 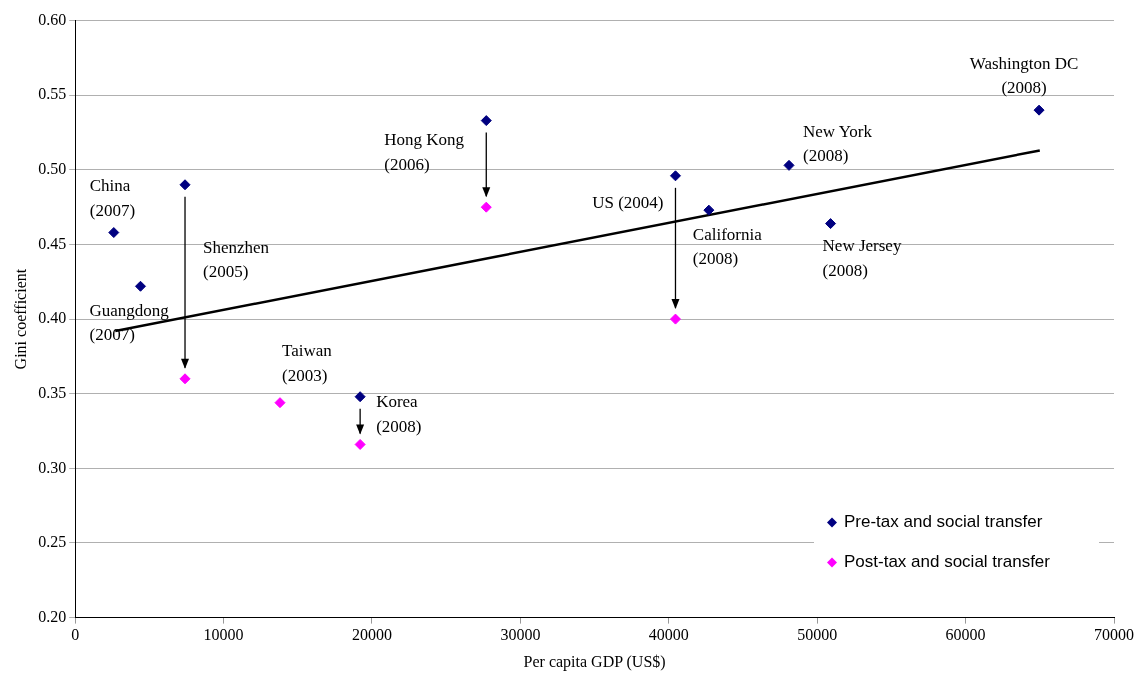 I want to click on x-tick-label: 60000, so click(x=965, y=635).